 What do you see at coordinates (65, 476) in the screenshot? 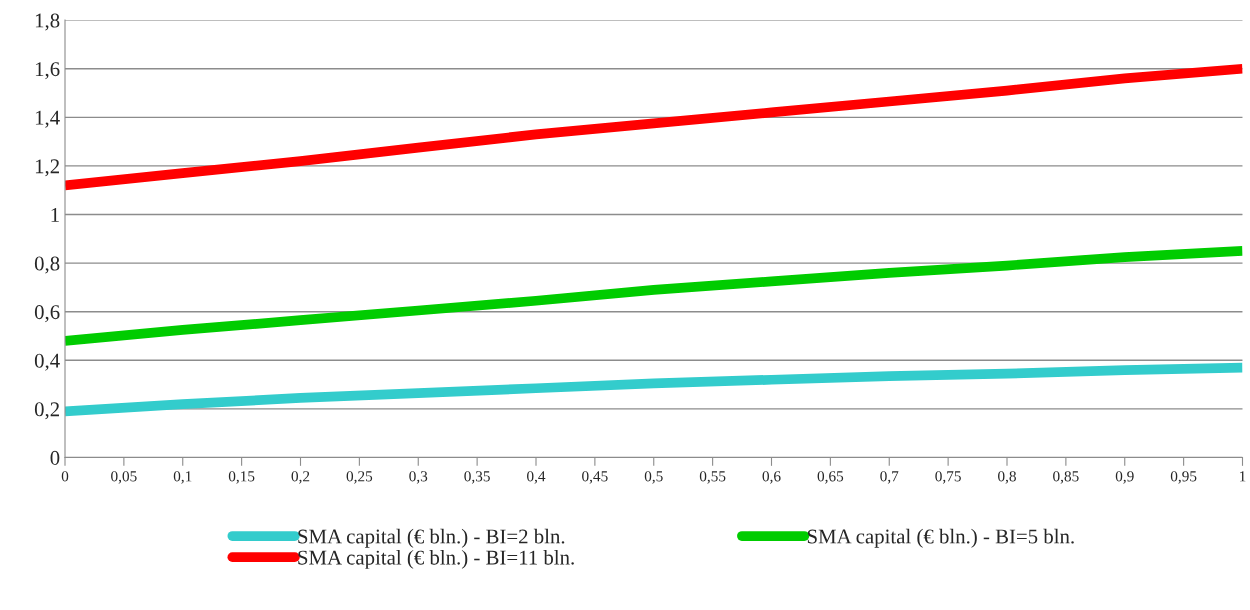
I see `x-tick-label: 0` at bounding box center [65, 476].